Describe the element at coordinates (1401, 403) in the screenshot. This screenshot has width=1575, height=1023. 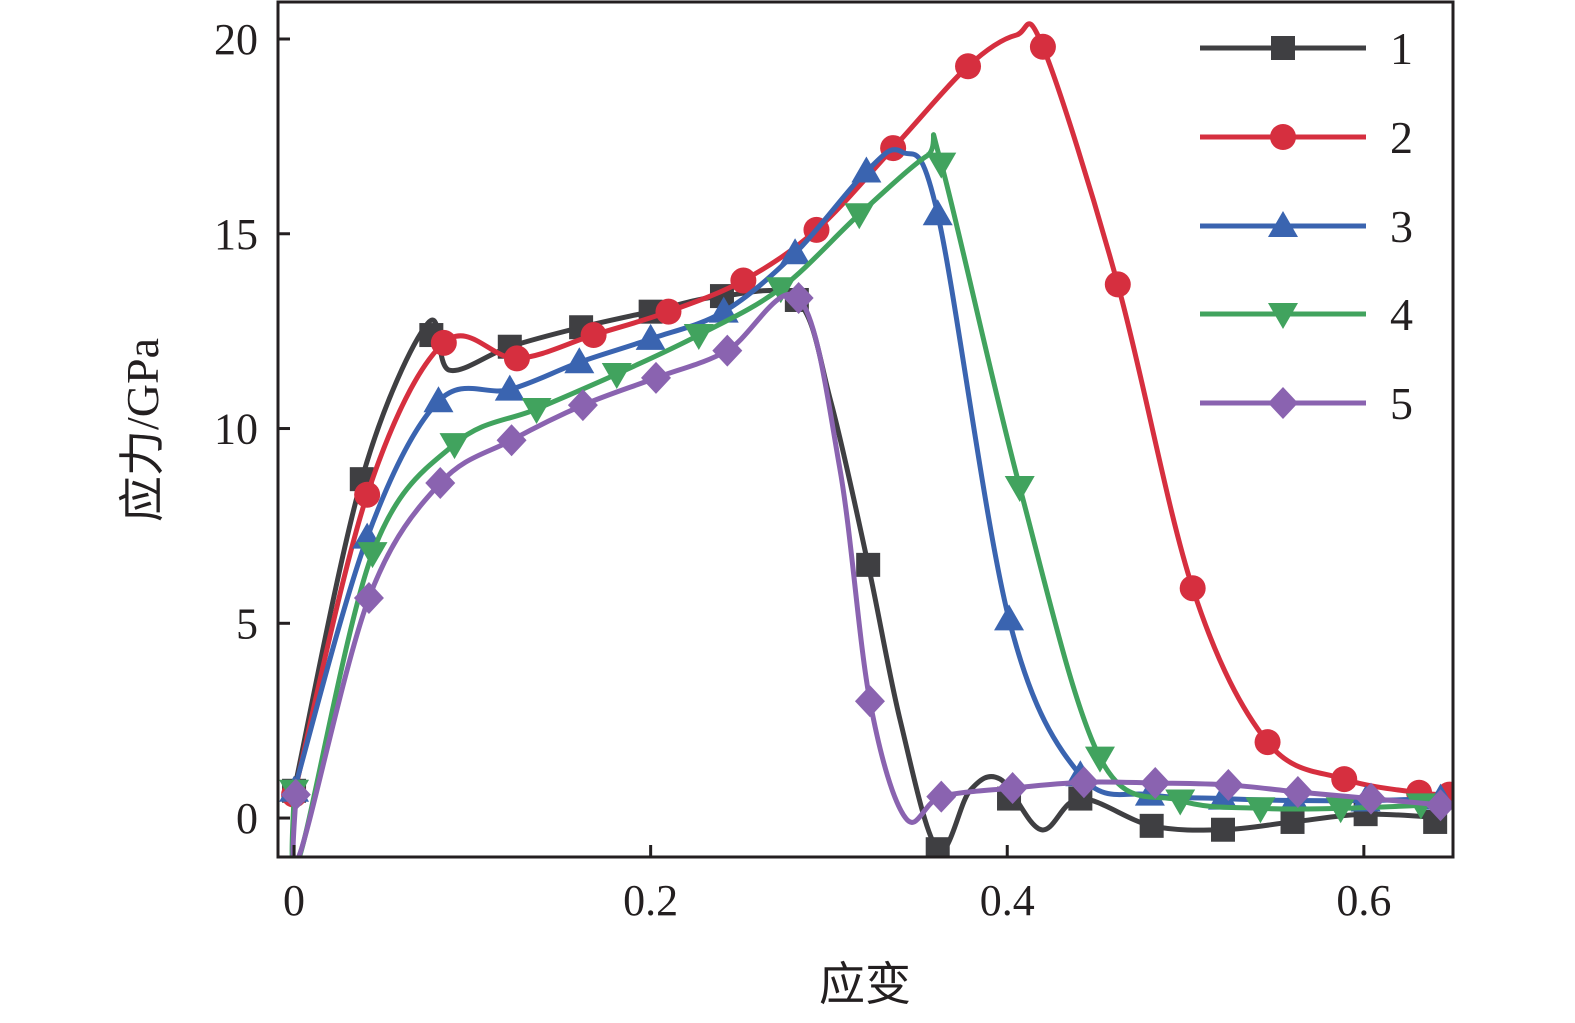
I see `legend-label: 5` at that location.